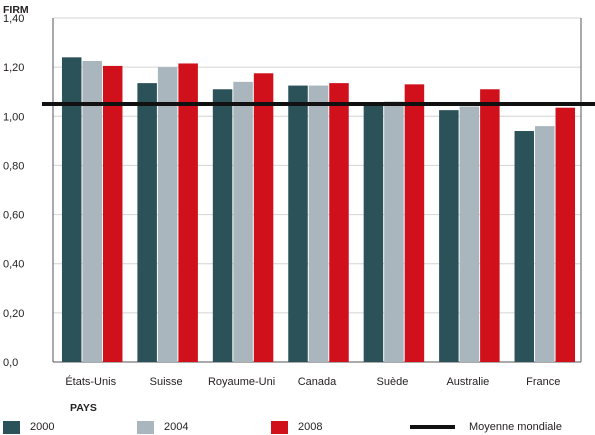  What do you see at coordinates (176, 427) in the screenshot?
I see `legend-label-2004: 2004` at bounding box center [176, 427].